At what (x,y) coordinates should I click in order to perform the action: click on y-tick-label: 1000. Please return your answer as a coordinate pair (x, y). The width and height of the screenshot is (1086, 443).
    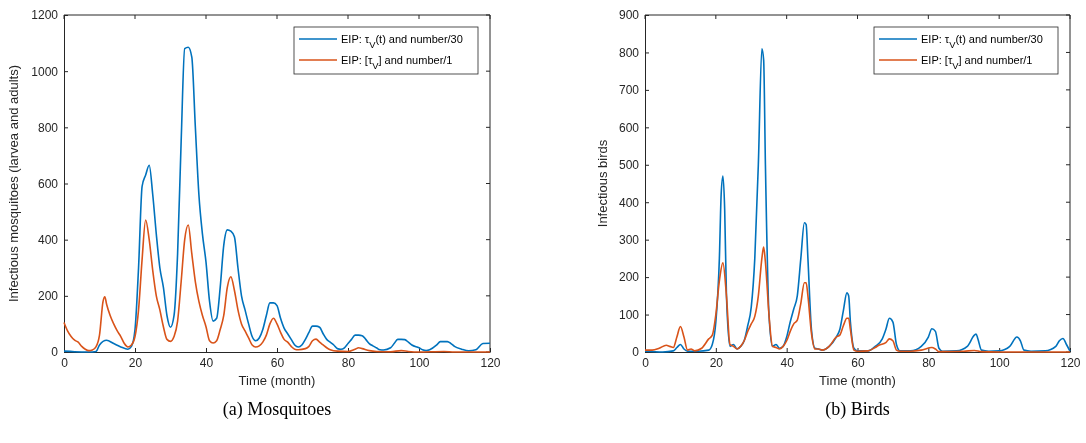
    Looking at the image, I should click on (45, 71).